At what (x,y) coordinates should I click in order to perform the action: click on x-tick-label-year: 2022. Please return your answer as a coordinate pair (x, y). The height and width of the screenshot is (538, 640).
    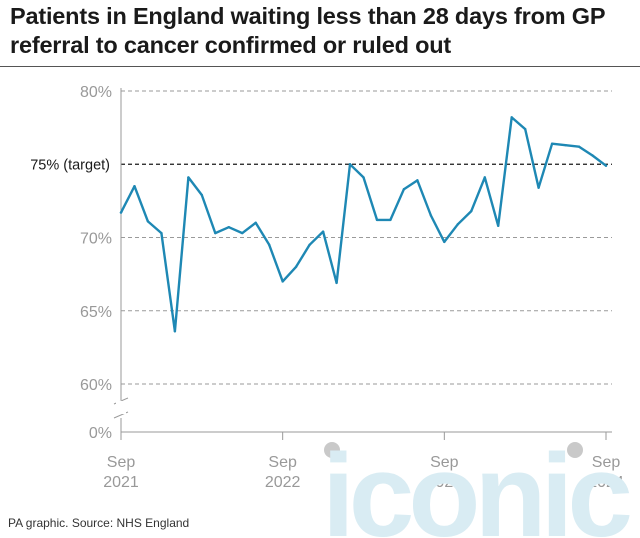
    Looking at the image, I should click on (283, 482).